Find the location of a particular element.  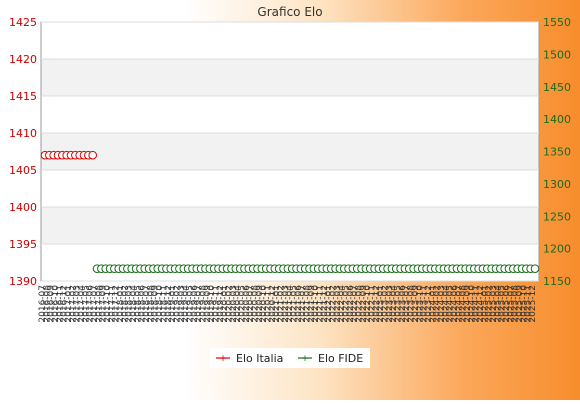

x-axis-tick-label: 2019-07 is located at coordinates (199, 304).